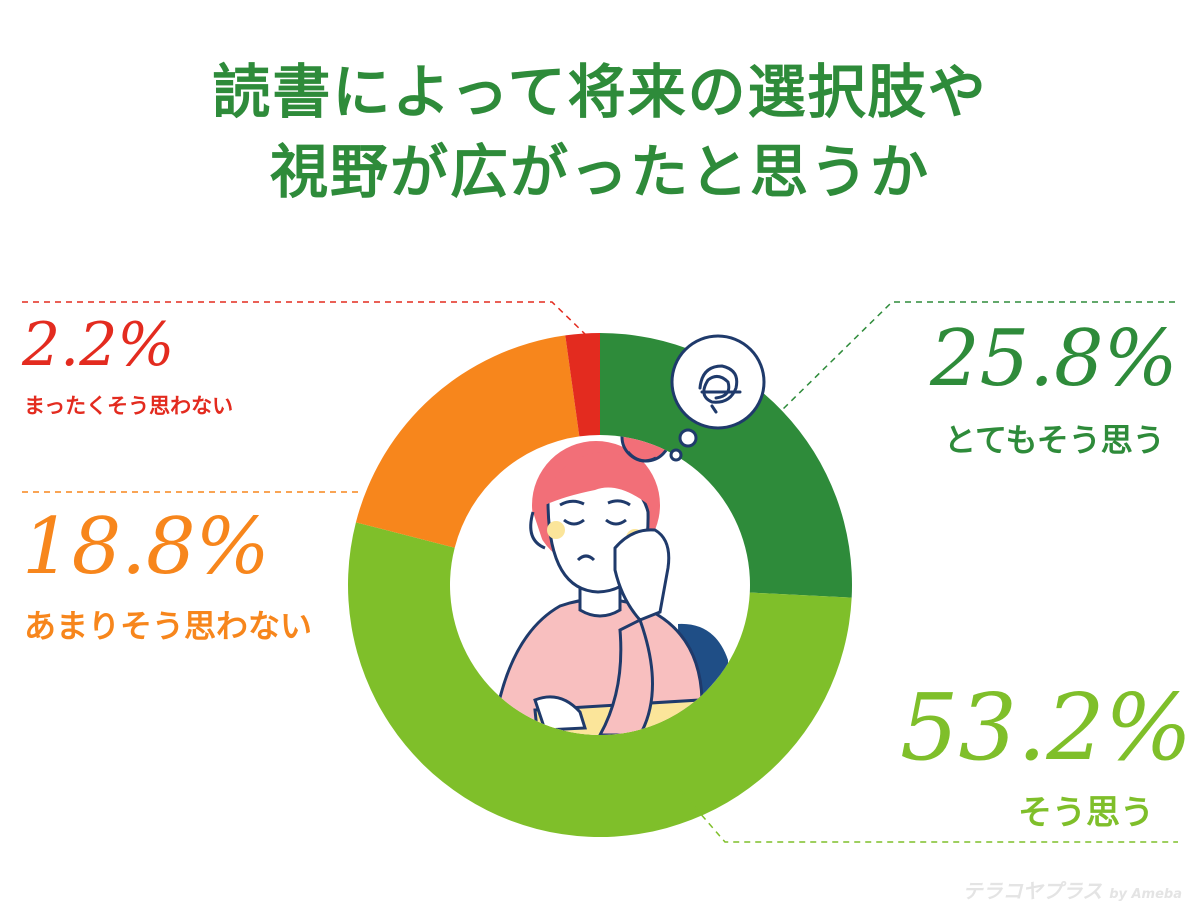 The image size is (1200, 920). I want to click on label-agree: そう思う, so click(1086, 813).